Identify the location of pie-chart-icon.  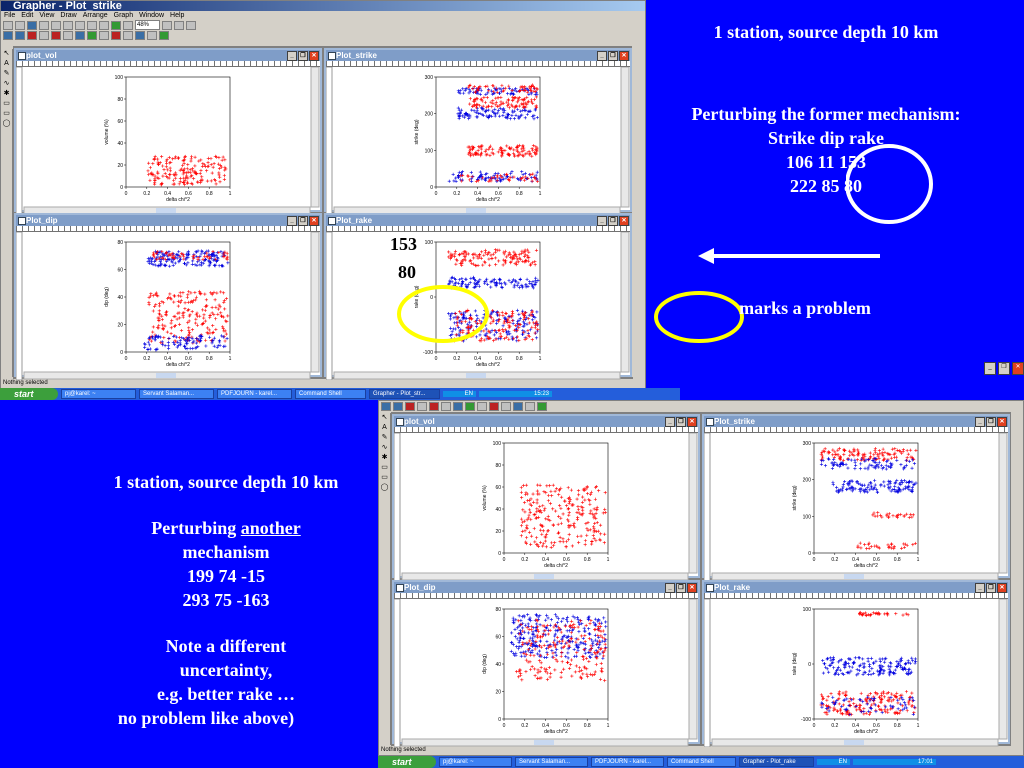
(56, 35).